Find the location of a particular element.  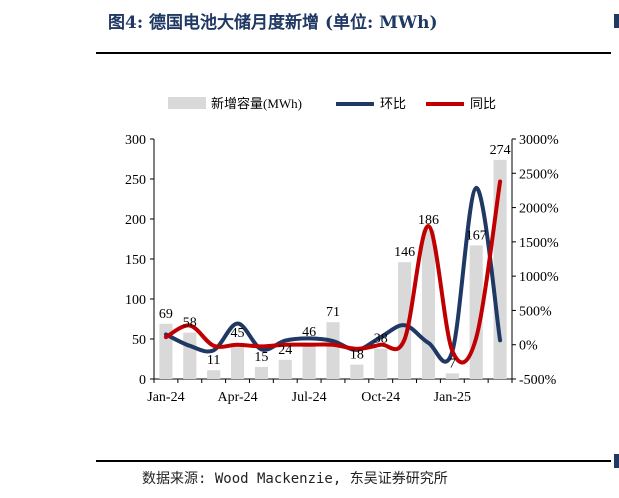

x-tick-label: Jul-24 is located at coordinates (309, 397).